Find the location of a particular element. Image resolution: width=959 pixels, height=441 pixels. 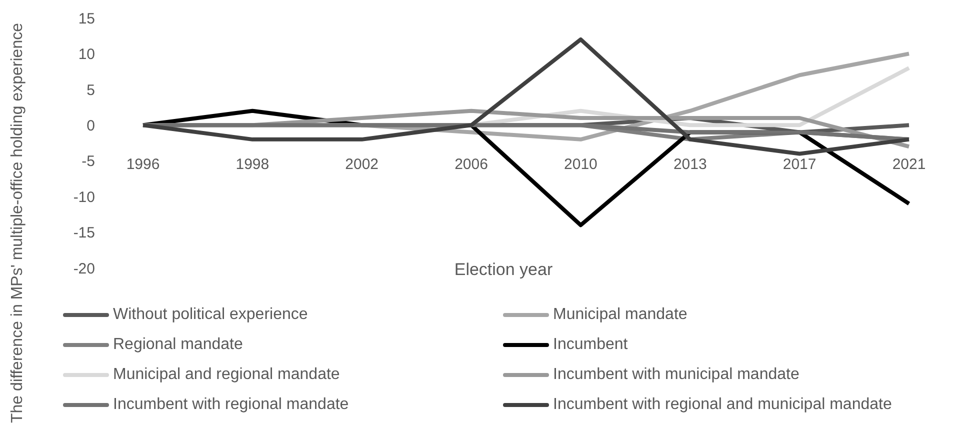

y-tick-label: 0 is located at coordinates (90, 125).